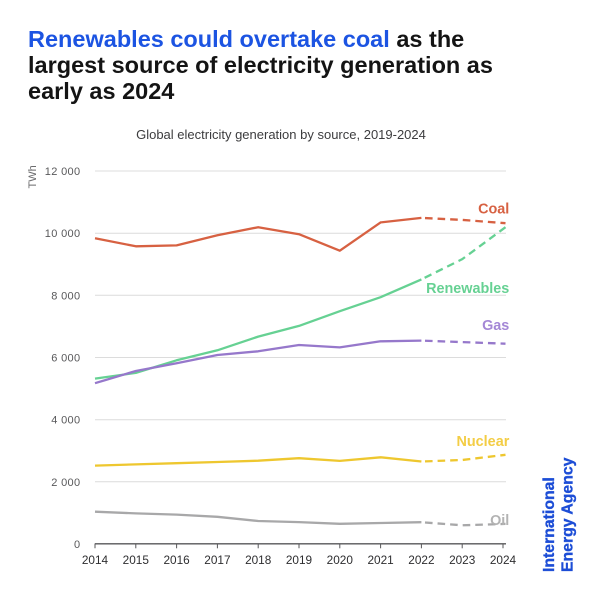 The image size is (600, 600). Describe the element at coordinates (567, 514) in the screenshot. I see `svg-text: Energy Agency` at that location.